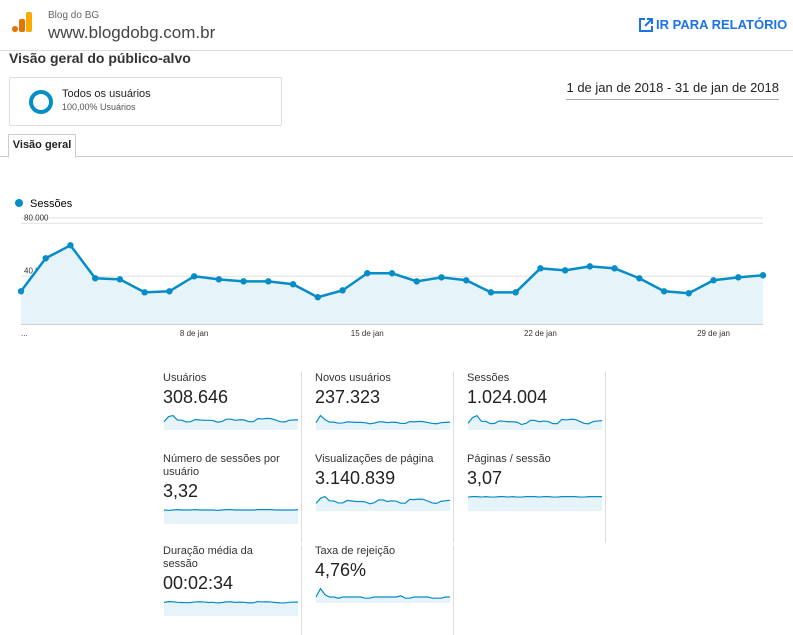 The width and height of the screenshot is (793, 635). I want to click on metric: Páginas / sessão 3,07, so click(536, 498).